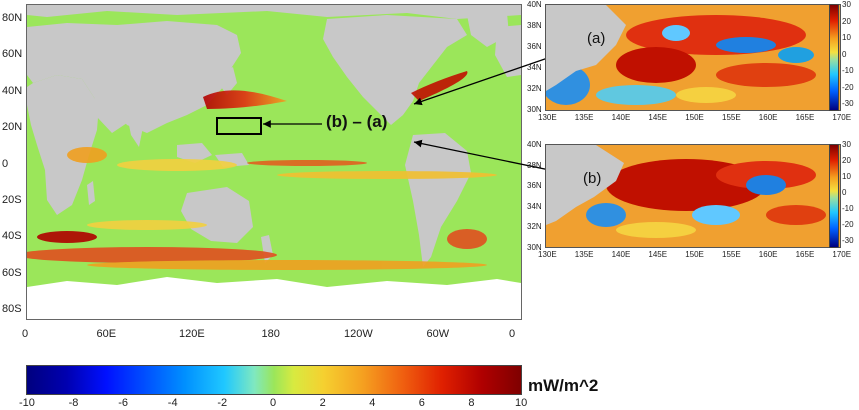  I want to click on panel-b-lon-tick: 135E, so click(584, 254).